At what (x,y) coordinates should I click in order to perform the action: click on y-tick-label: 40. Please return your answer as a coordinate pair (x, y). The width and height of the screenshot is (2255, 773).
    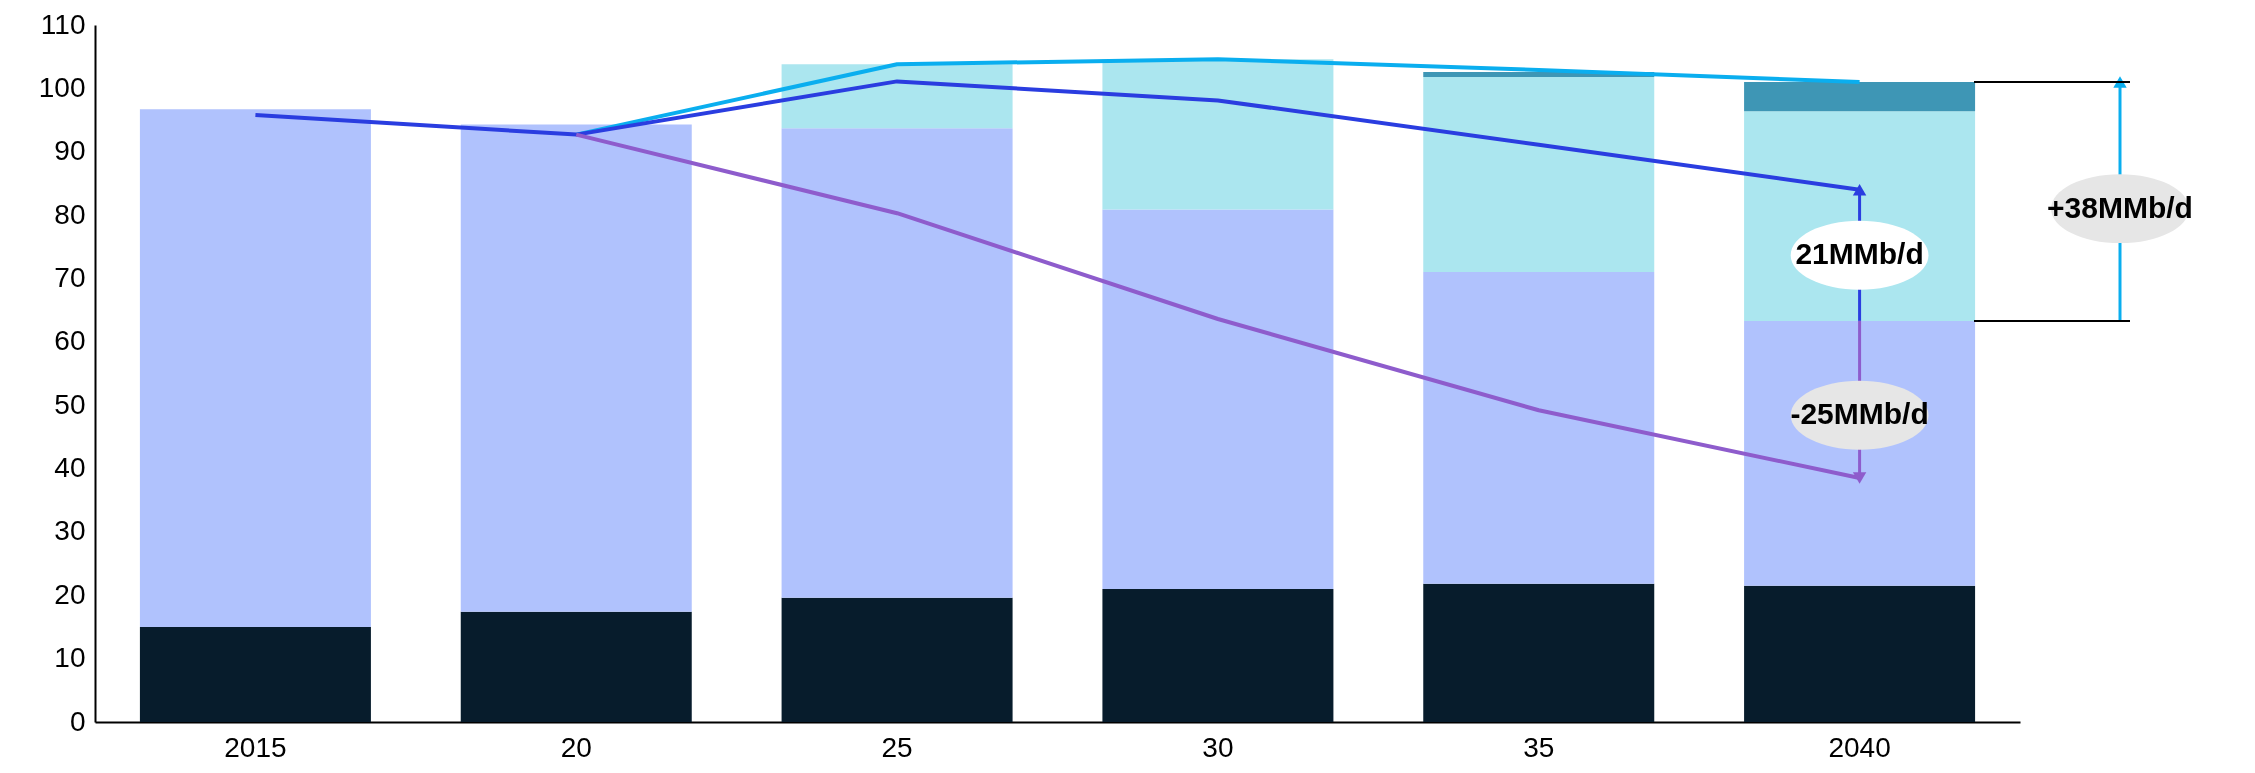
    Looking at the image, I should click on (70, 468).